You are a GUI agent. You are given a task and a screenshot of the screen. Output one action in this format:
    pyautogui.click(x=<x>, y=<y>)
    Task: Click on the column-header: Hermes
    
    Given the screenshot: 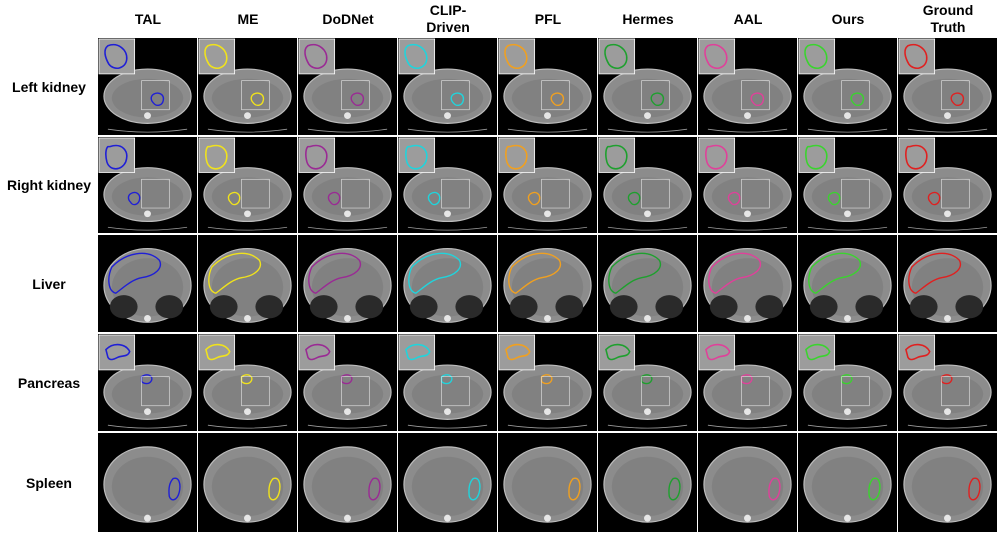 What is the action you would take?
    pyautogui.click(x=648, y=19)
    